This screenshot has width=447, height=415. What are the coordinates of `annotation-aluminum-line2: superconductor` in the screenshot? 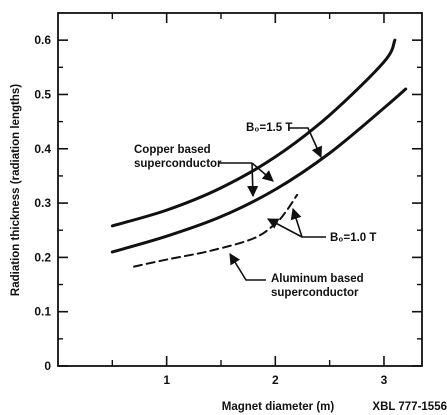 It's located at (315, 293).